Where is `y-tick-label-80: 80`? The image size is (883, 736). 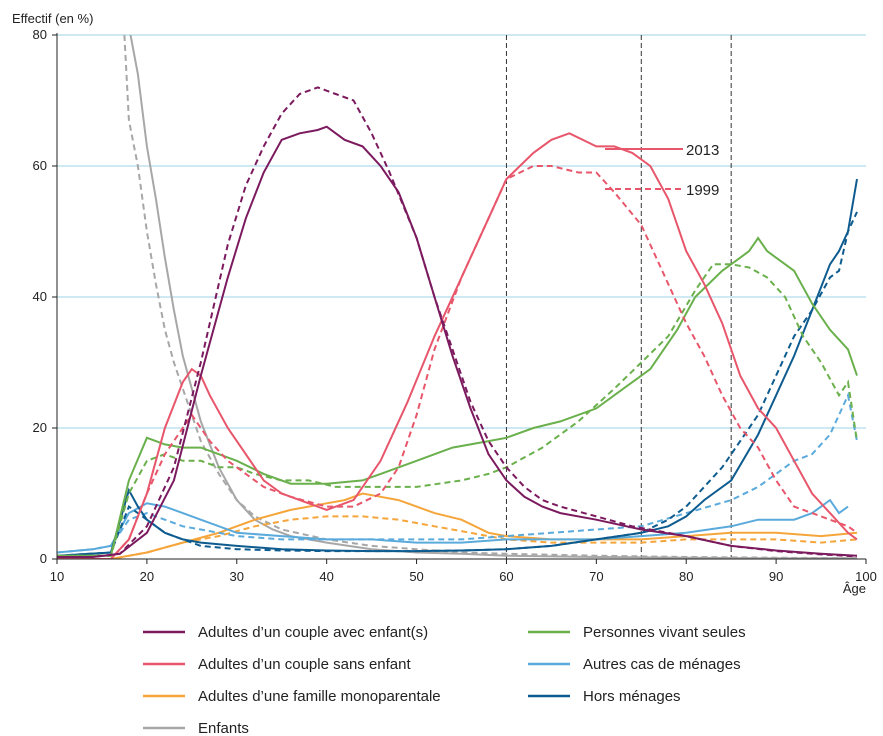 y-tick-label-80: 80 is located at coordinates (40, 34).